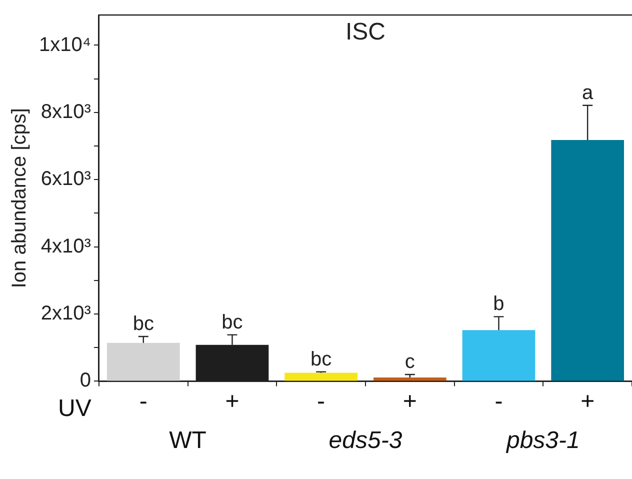  What do you see at coordinates (85, 381) in the screenshot?
I see `y-tick-label: 0` at bounding box center [85, 381].